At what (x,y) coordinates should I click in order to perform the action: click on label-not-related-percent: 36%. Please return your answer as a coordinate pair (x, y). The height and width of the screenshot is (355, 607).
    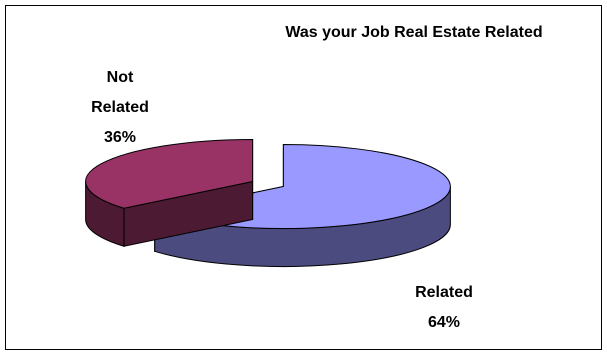
    Looking at the image, I should click on (120, 137).